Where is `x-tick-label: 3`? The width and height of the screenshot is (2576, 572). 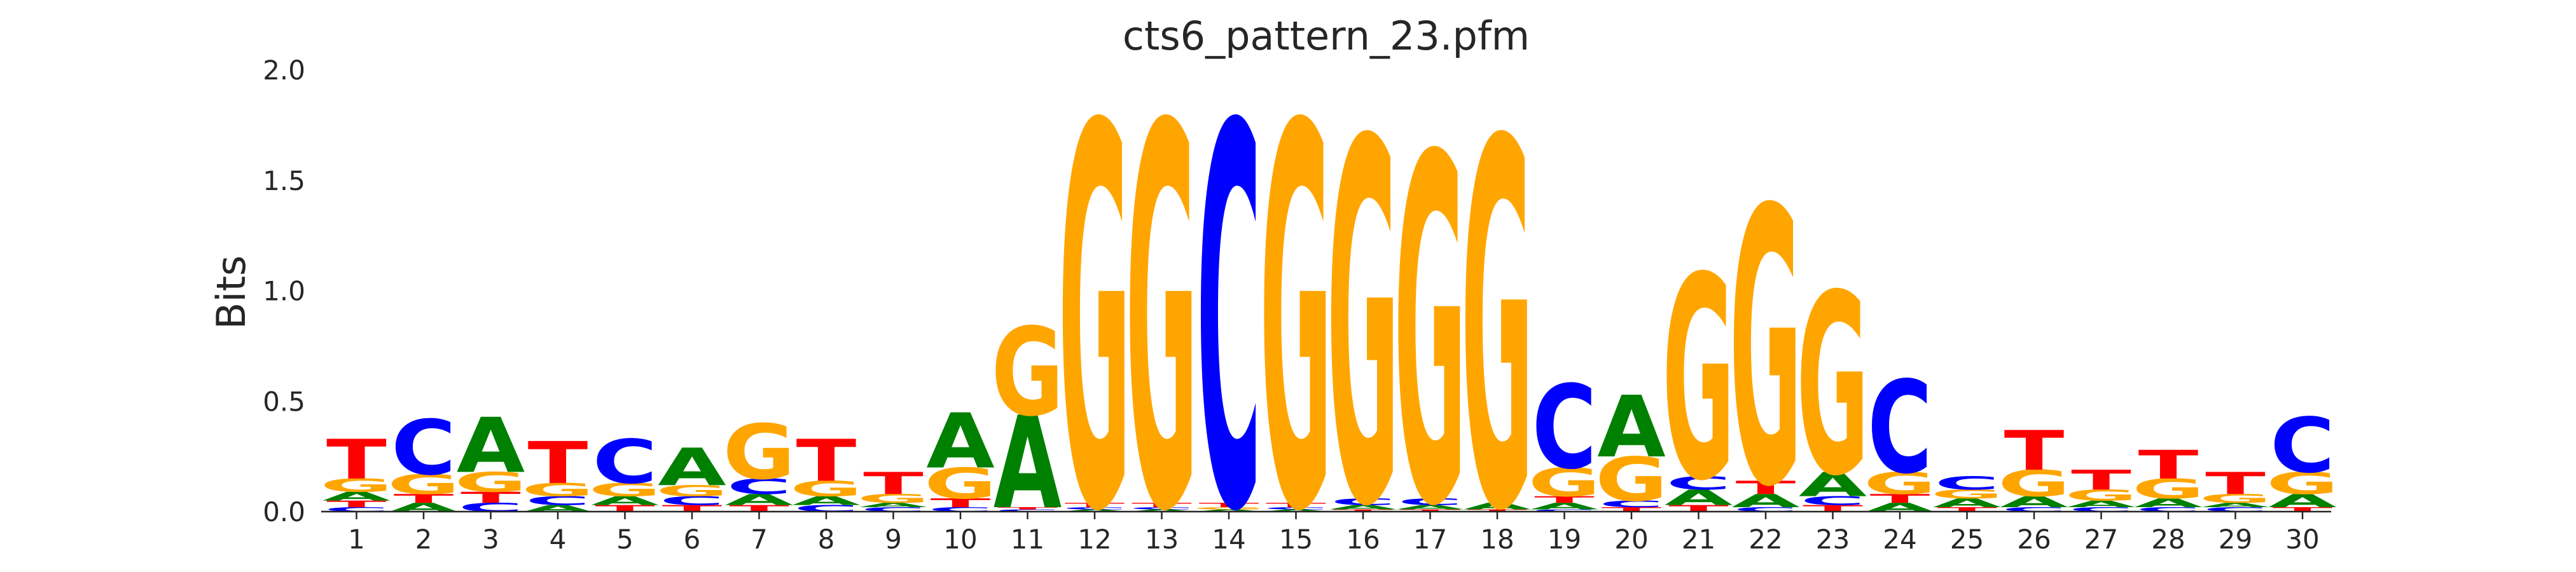
x-tick-label: 3 is located at coordinates (490, 539).